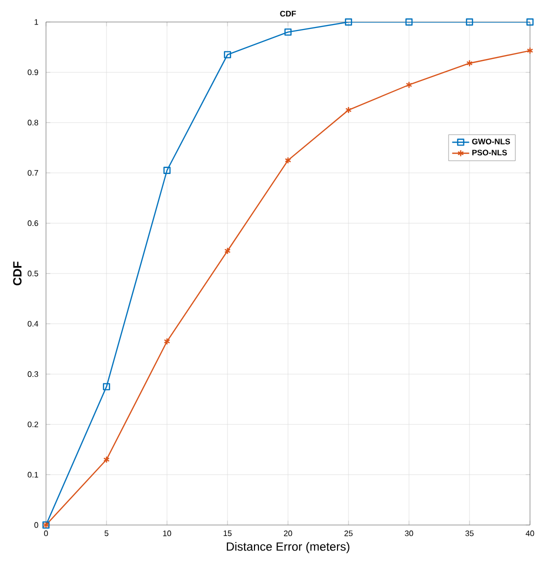 The height and width of the screenshot is (569, 538). I want to click on x-axis-title: Distance Error (meters), so click(288, 548).